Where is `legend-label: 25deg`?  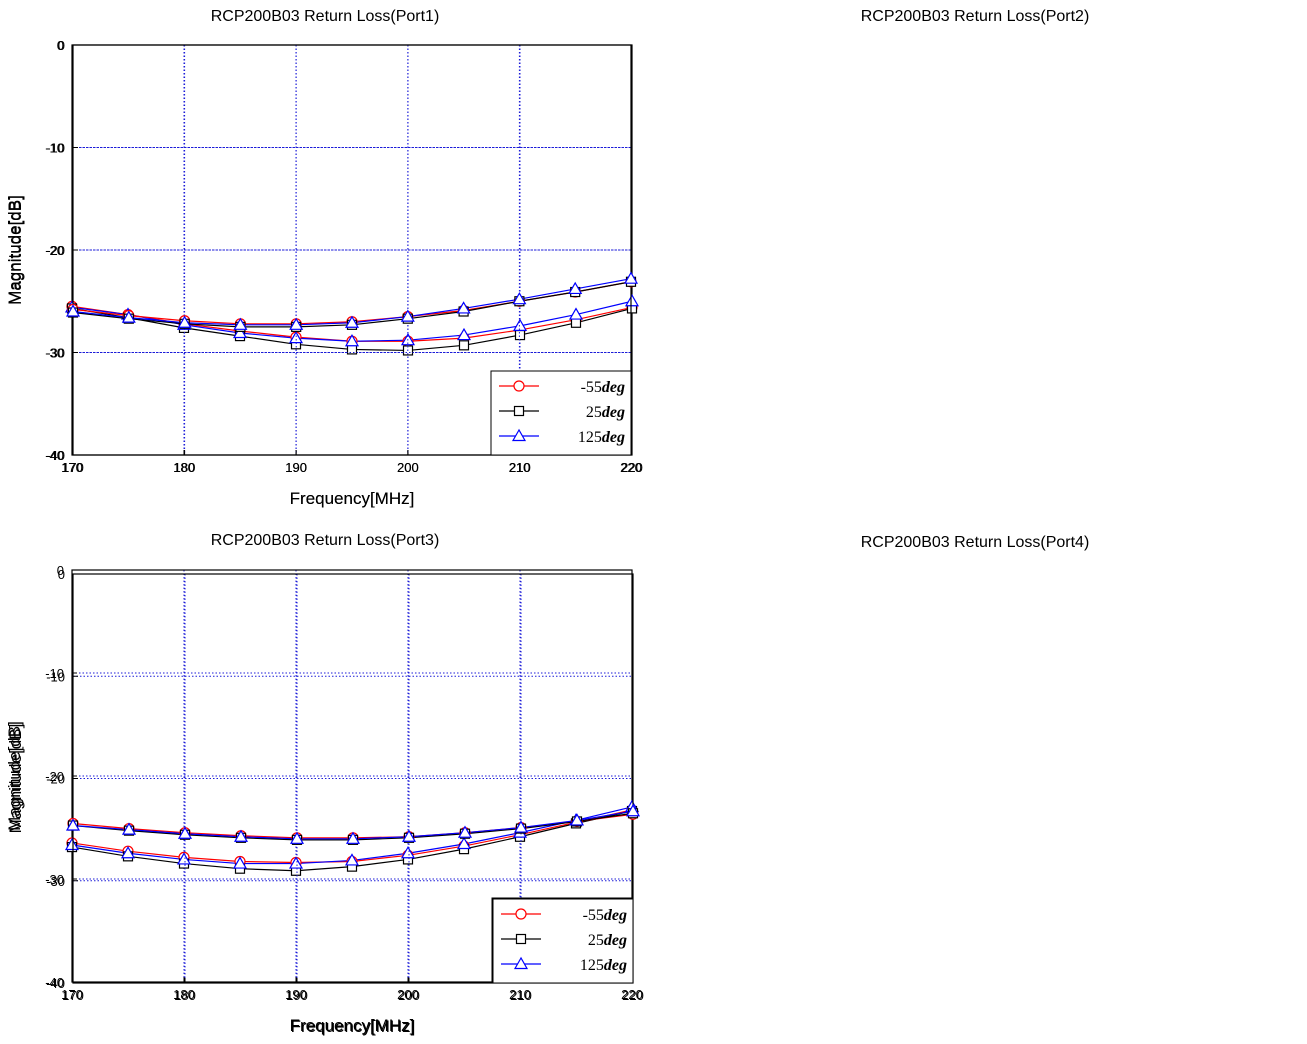 legend-label: 25deg is located at coordinates (605, 412).